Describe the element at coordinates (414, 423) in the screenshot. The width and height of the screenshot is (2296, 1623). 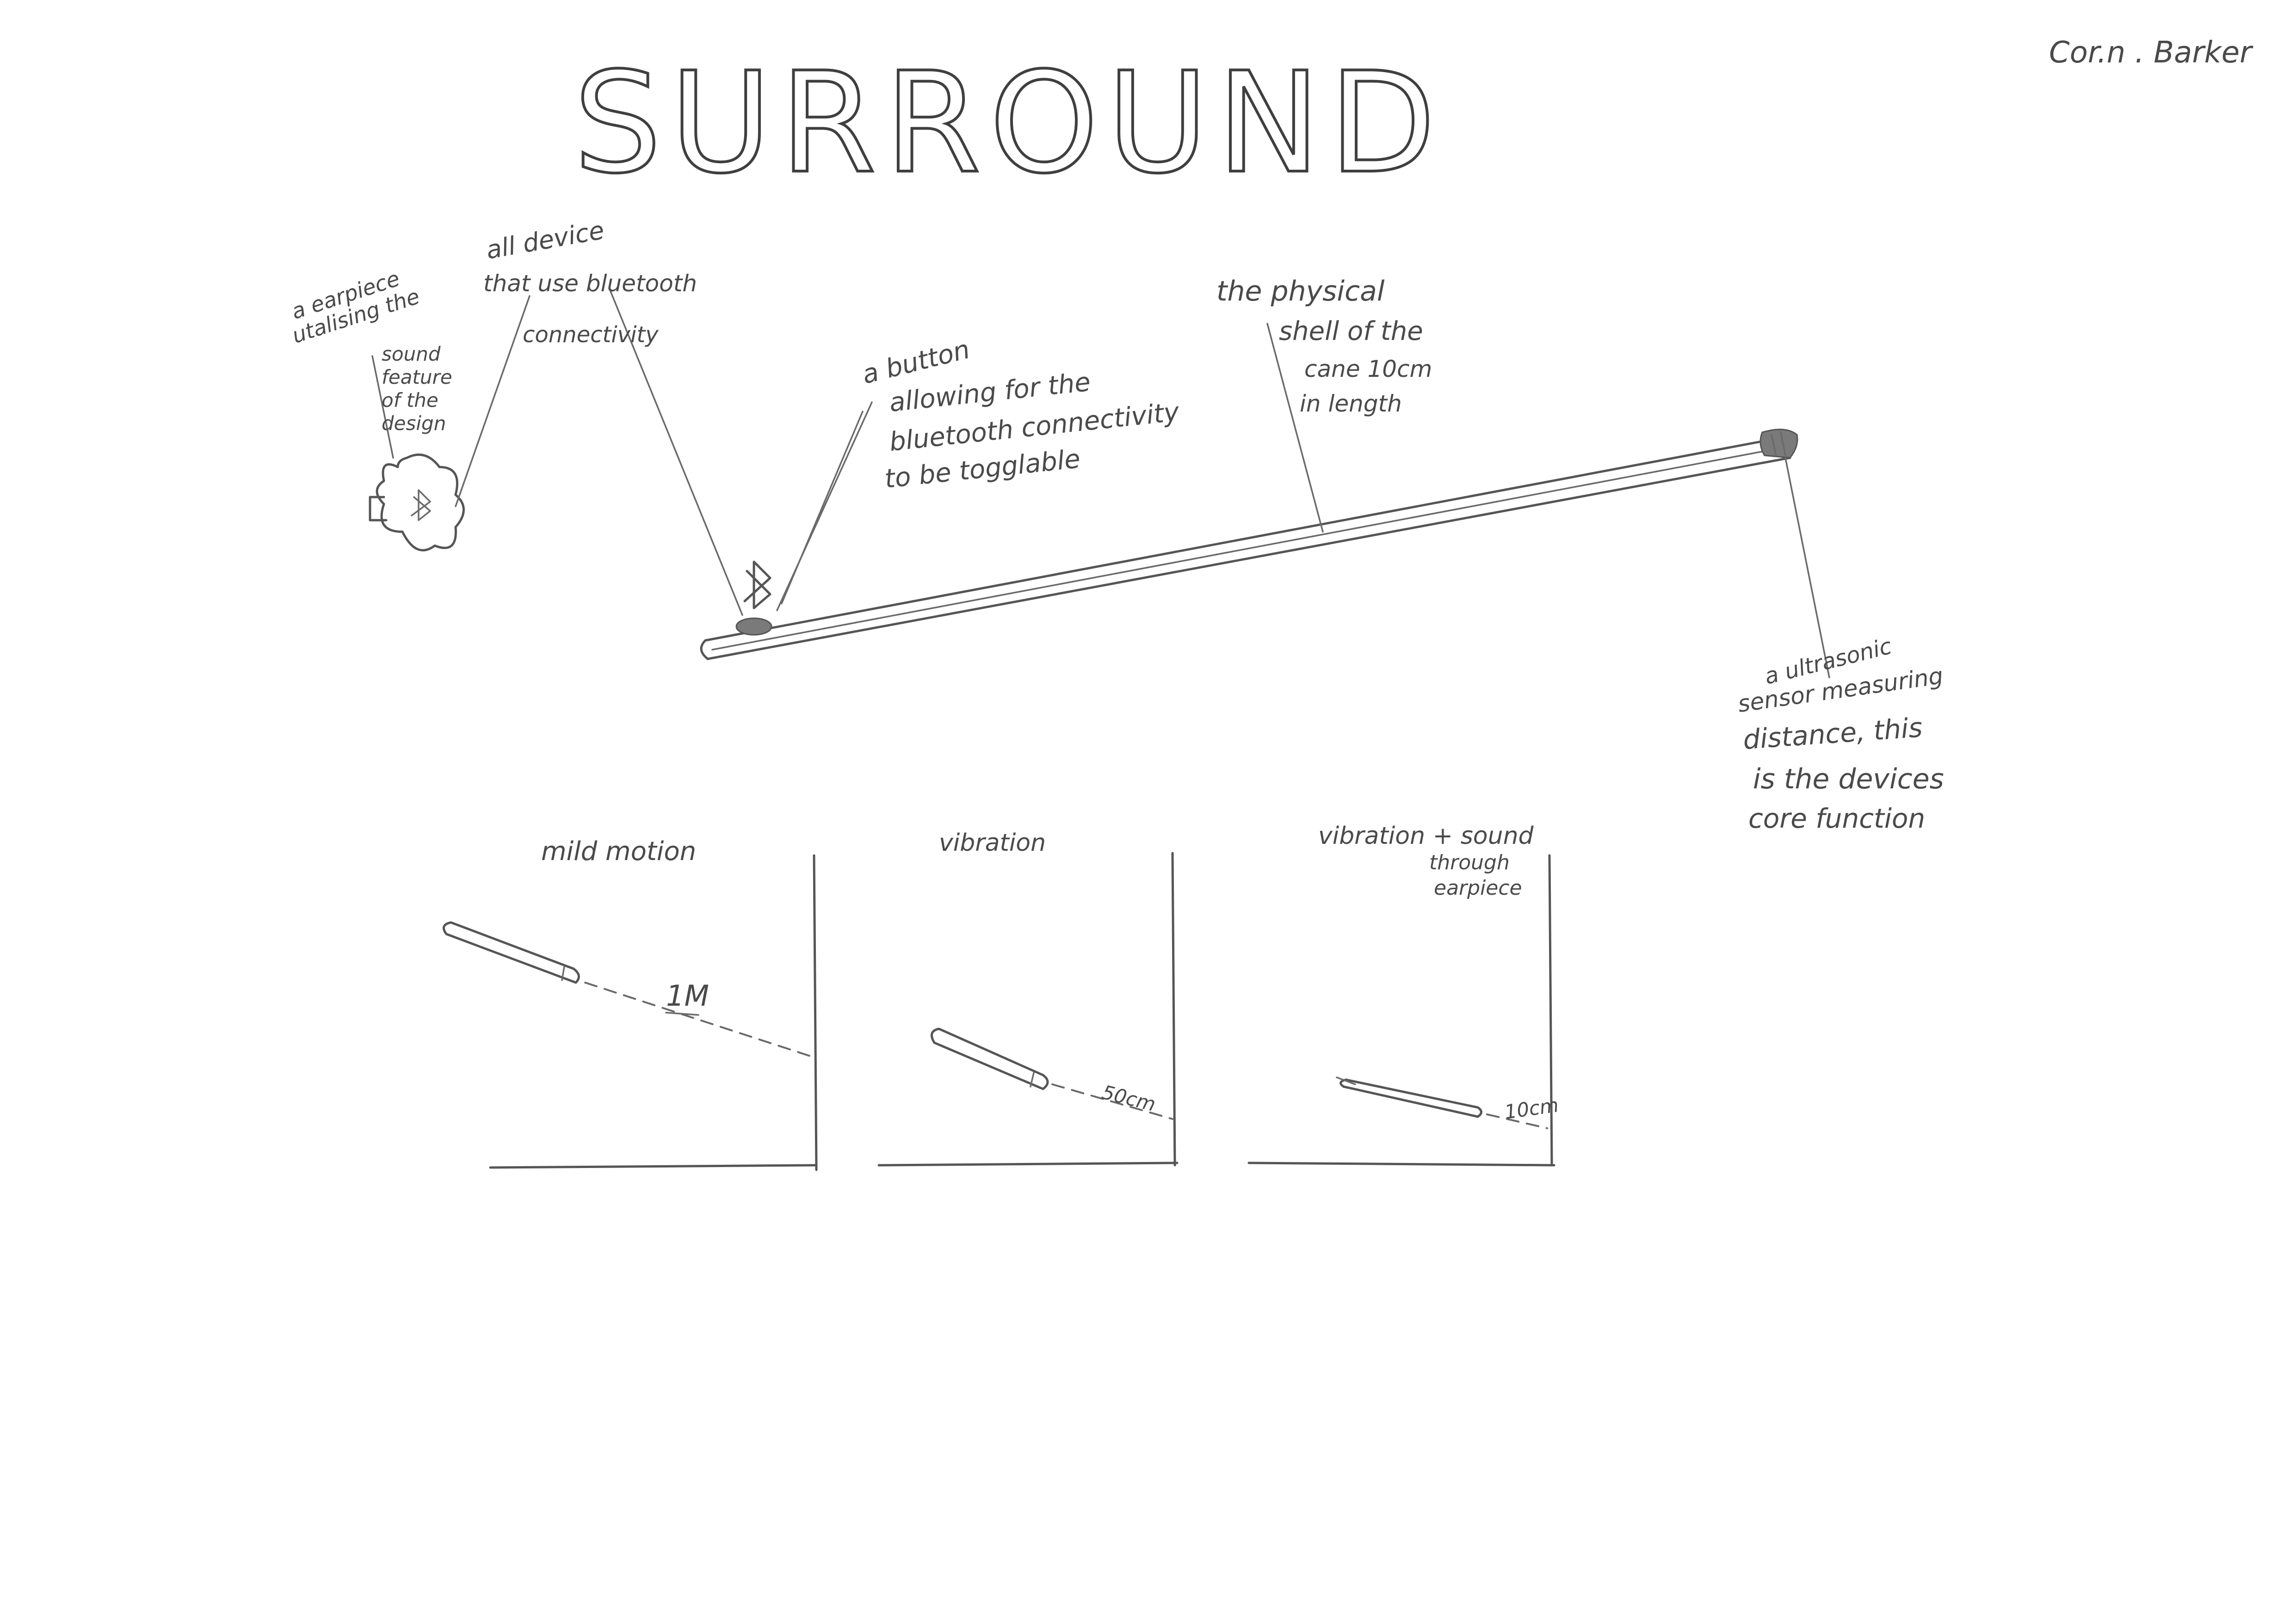
I see `annotation-earpiece-line-6: design` at that location.